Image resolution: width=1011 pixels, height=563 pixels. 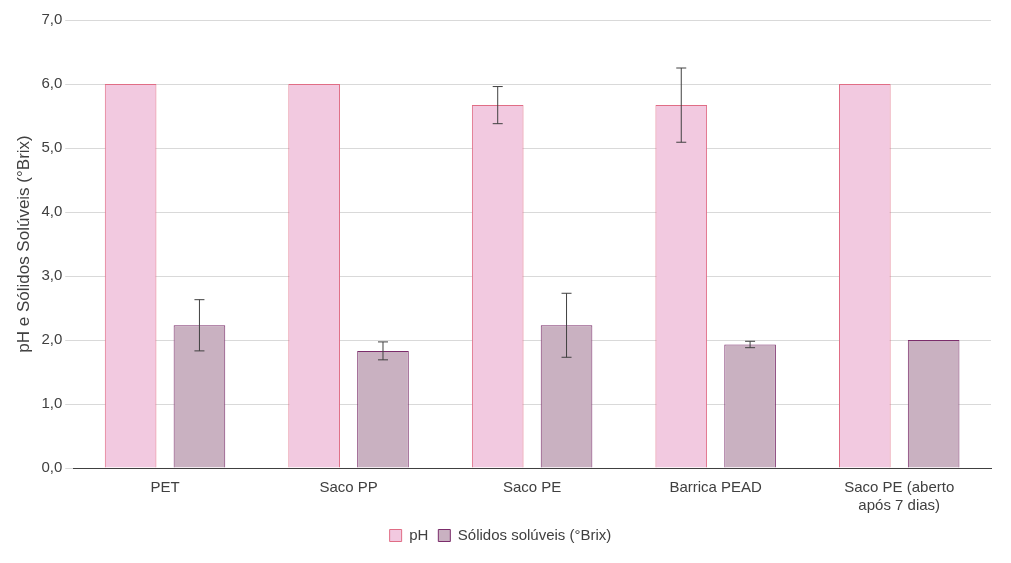 What do you see at coordinates (23, 244) in the screenshot?
I see `y-axis-title: pH e Sólidos Solúveis (°Brix)` at bounding box center [23, 244].